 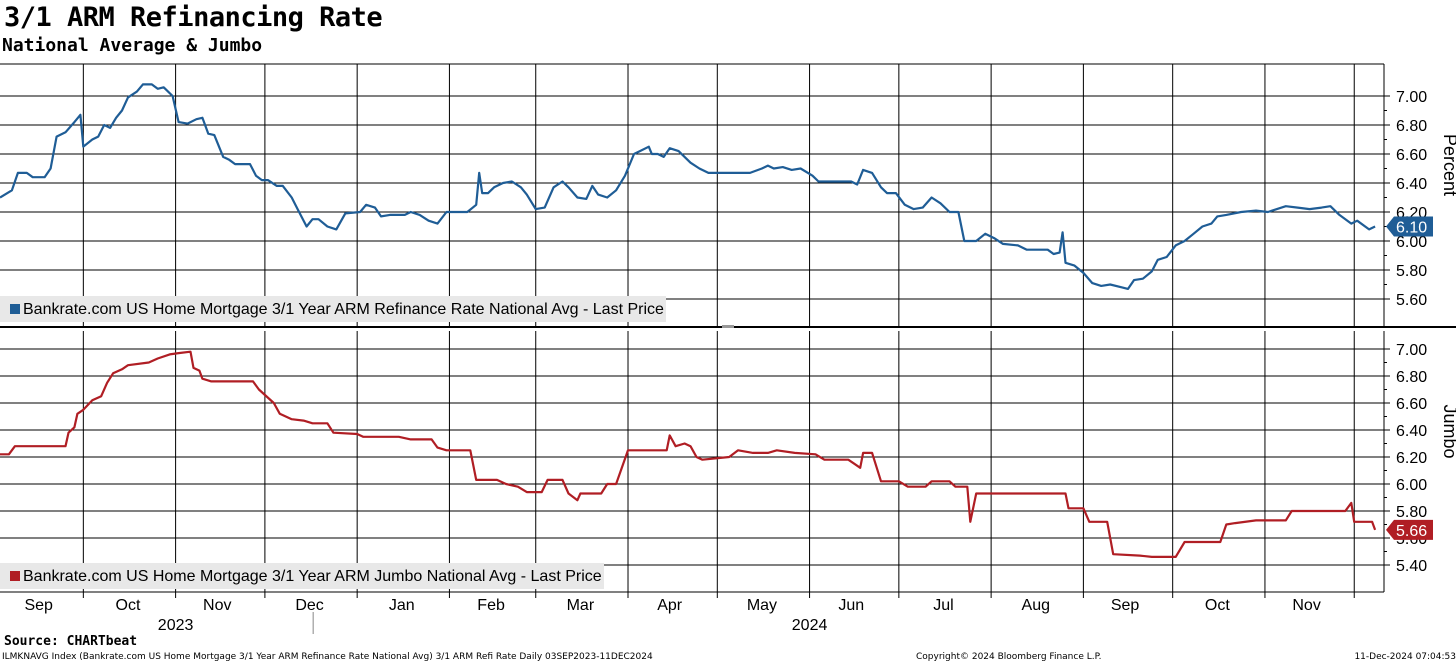 What do you see at coordinates (1411, 184) in the screenshot?
I see `national-ytick-label: 6.40` at bounding box center [1411, 184].